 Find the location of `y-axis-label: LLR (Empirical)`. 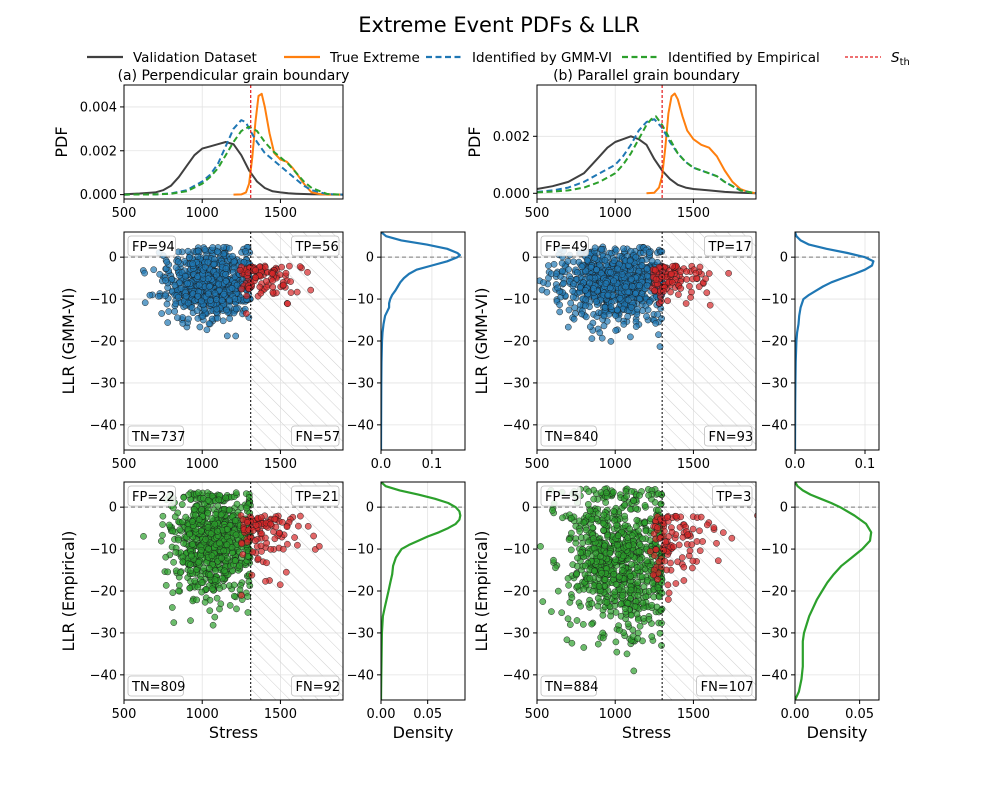

y-axis-label: LLR (Empirical) is located at coordinates (481, 591).